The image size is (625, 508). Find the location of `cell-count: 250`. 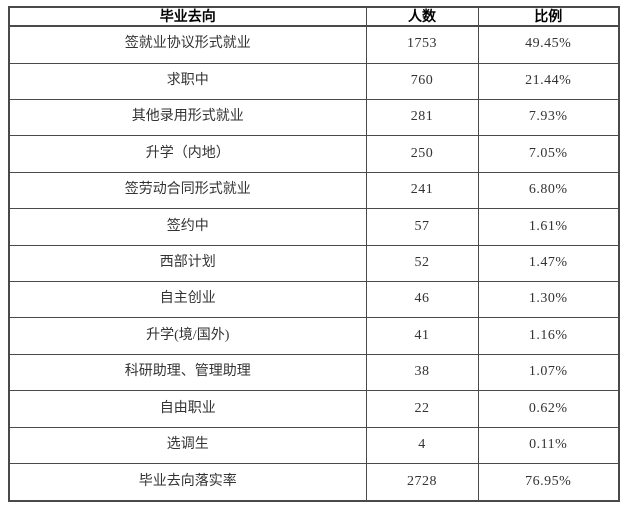

cell-count: 250 is located at coordinates (422, 154).